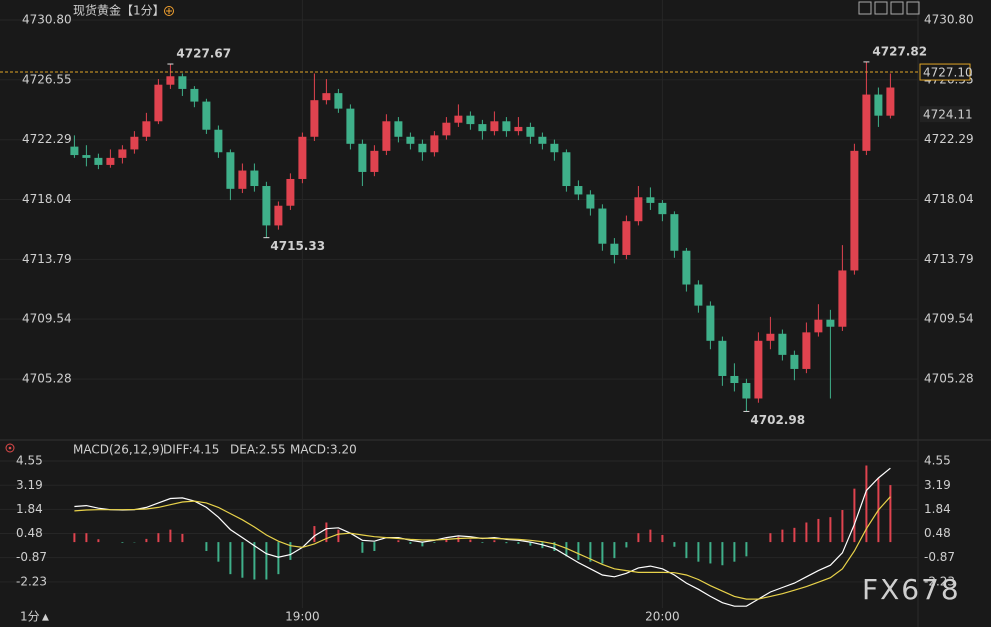 This screenshot has height=627, width=991. Describe the element at coordinates (948, 73) in the screenshot. I see `last-price-label: 4727.10` at that location.